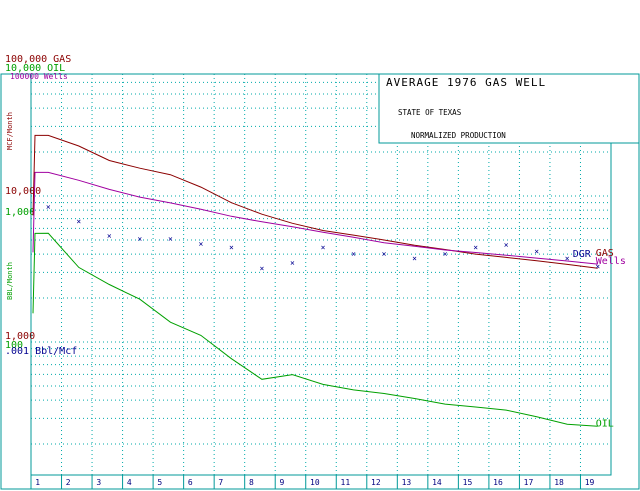 The image size is (640, 491). What do you see at coordinates (468, 482) in the screenshot?
I see `x-tick-label: 15` at bounding box center [468, 482].